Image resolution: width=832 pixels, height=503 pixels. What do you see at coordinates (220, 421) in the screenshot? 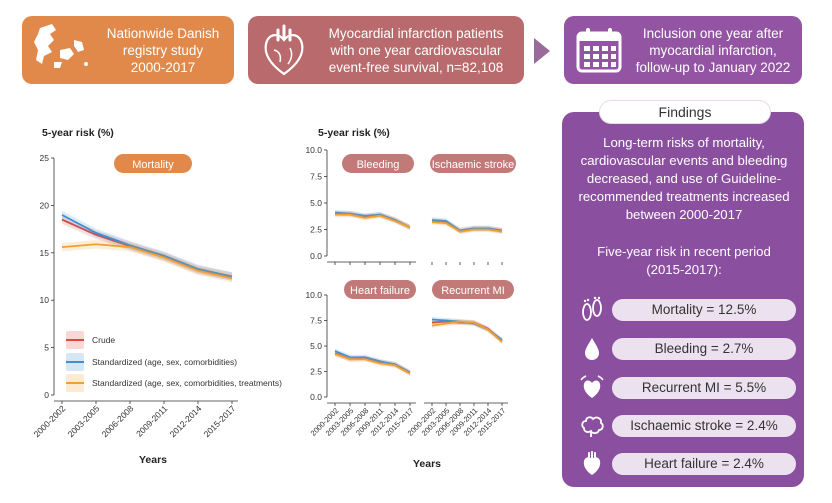
I see `x-tick-label: 2015-2017` at bounding box center [220, 421].